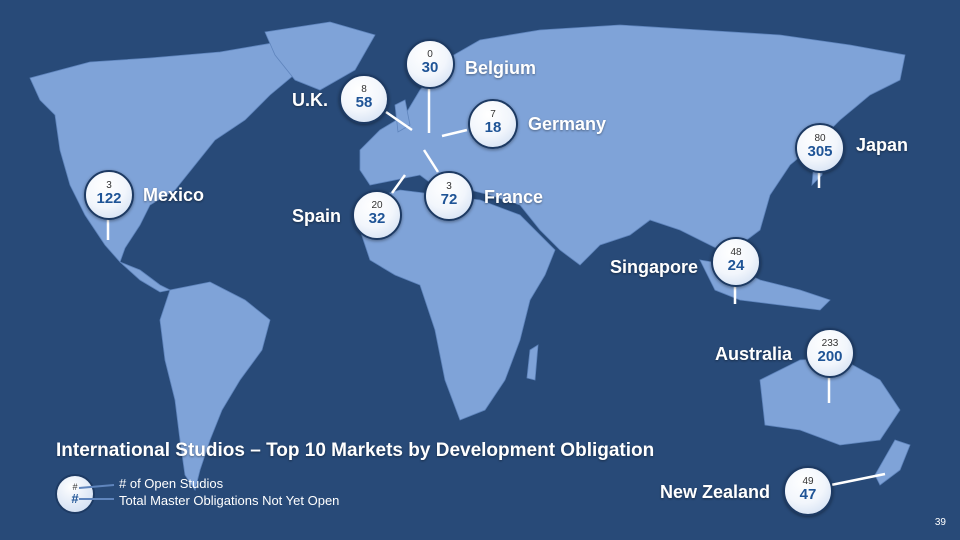 This screenshot has width=960, height=540. What do you see at coordinates (449, 199) in the screenshot?
I see `obligation-count: 72` at bounding box center [449, 199].